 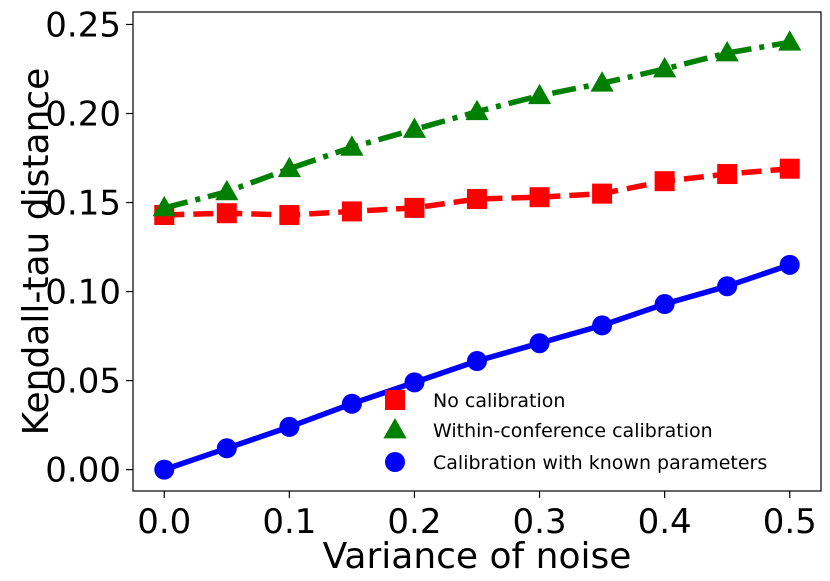 I want to click on x-tick-label: 0.1, so click(x=289, y=522).